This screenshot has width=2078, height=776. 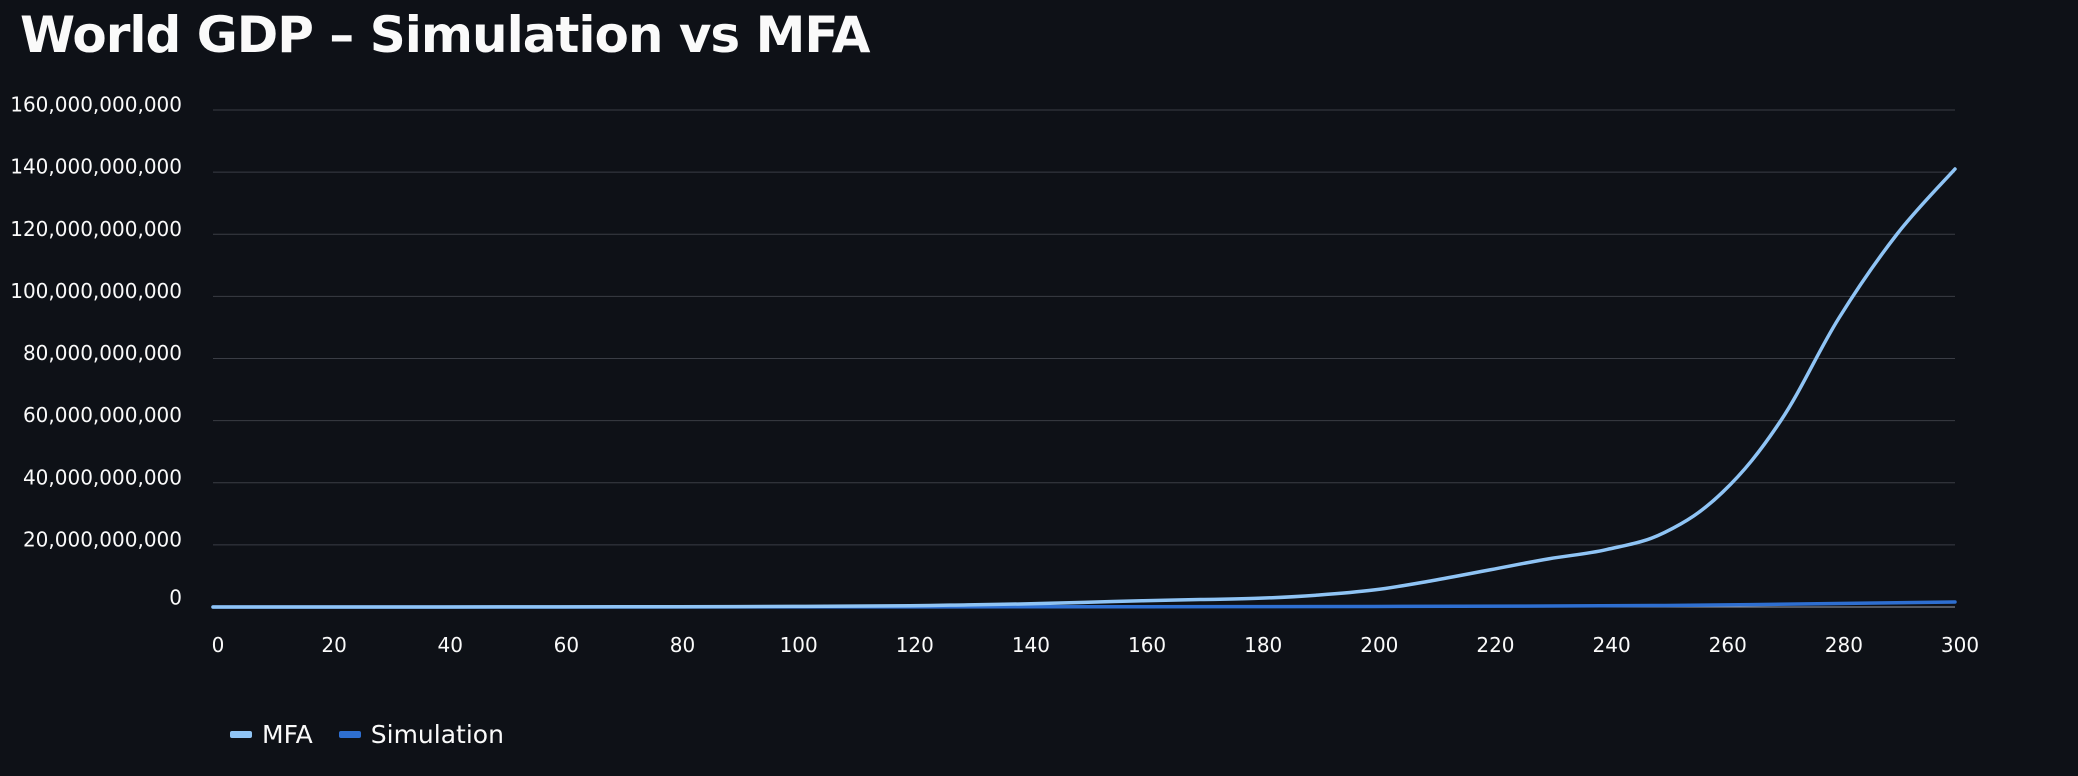 I want to click on legend-item-mfa: MFA, so click(x=271, y=734).